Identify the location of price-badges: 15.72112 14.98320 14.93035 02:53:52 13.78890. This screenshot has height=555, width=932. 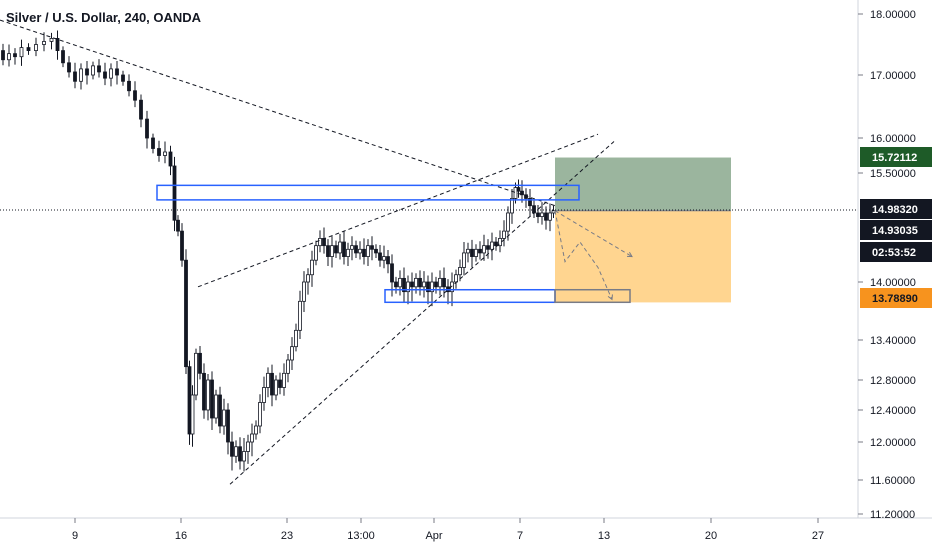
(896, 227).